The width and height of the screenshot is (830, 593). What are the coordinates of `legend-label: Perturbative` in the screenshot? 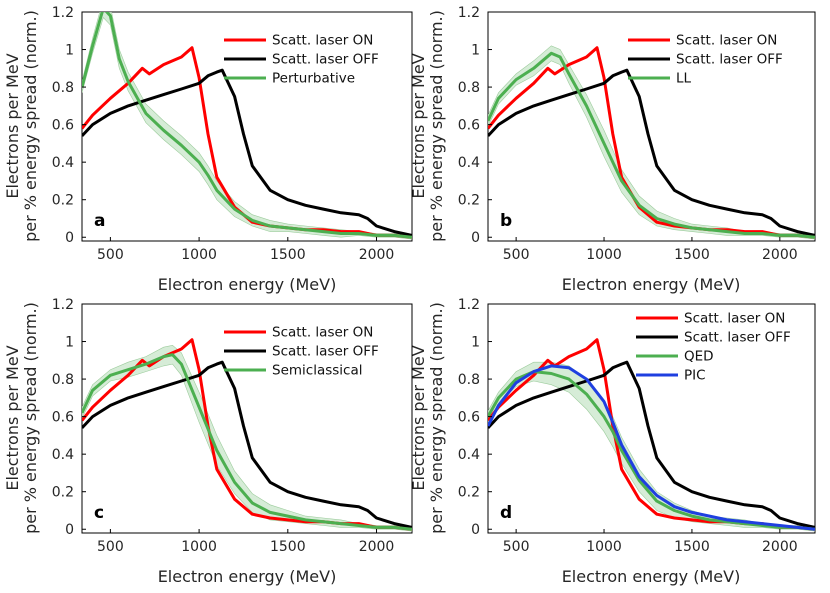 It's located at (313, 79).